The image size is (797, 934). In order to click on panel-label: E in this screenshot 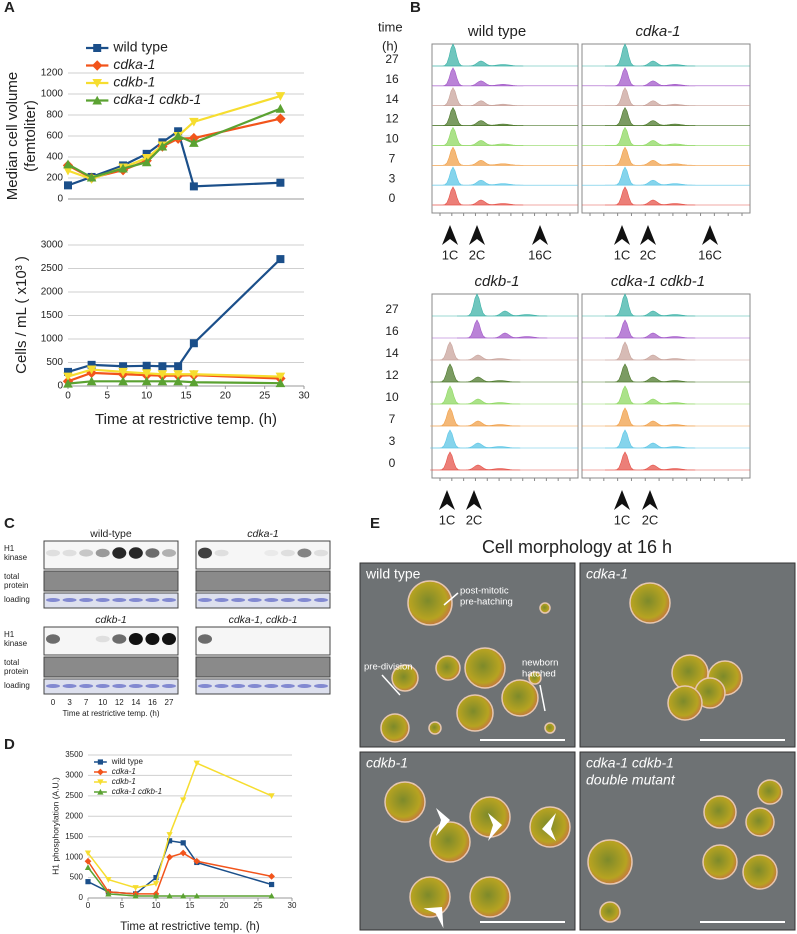, I will do `click(375, 523)`.